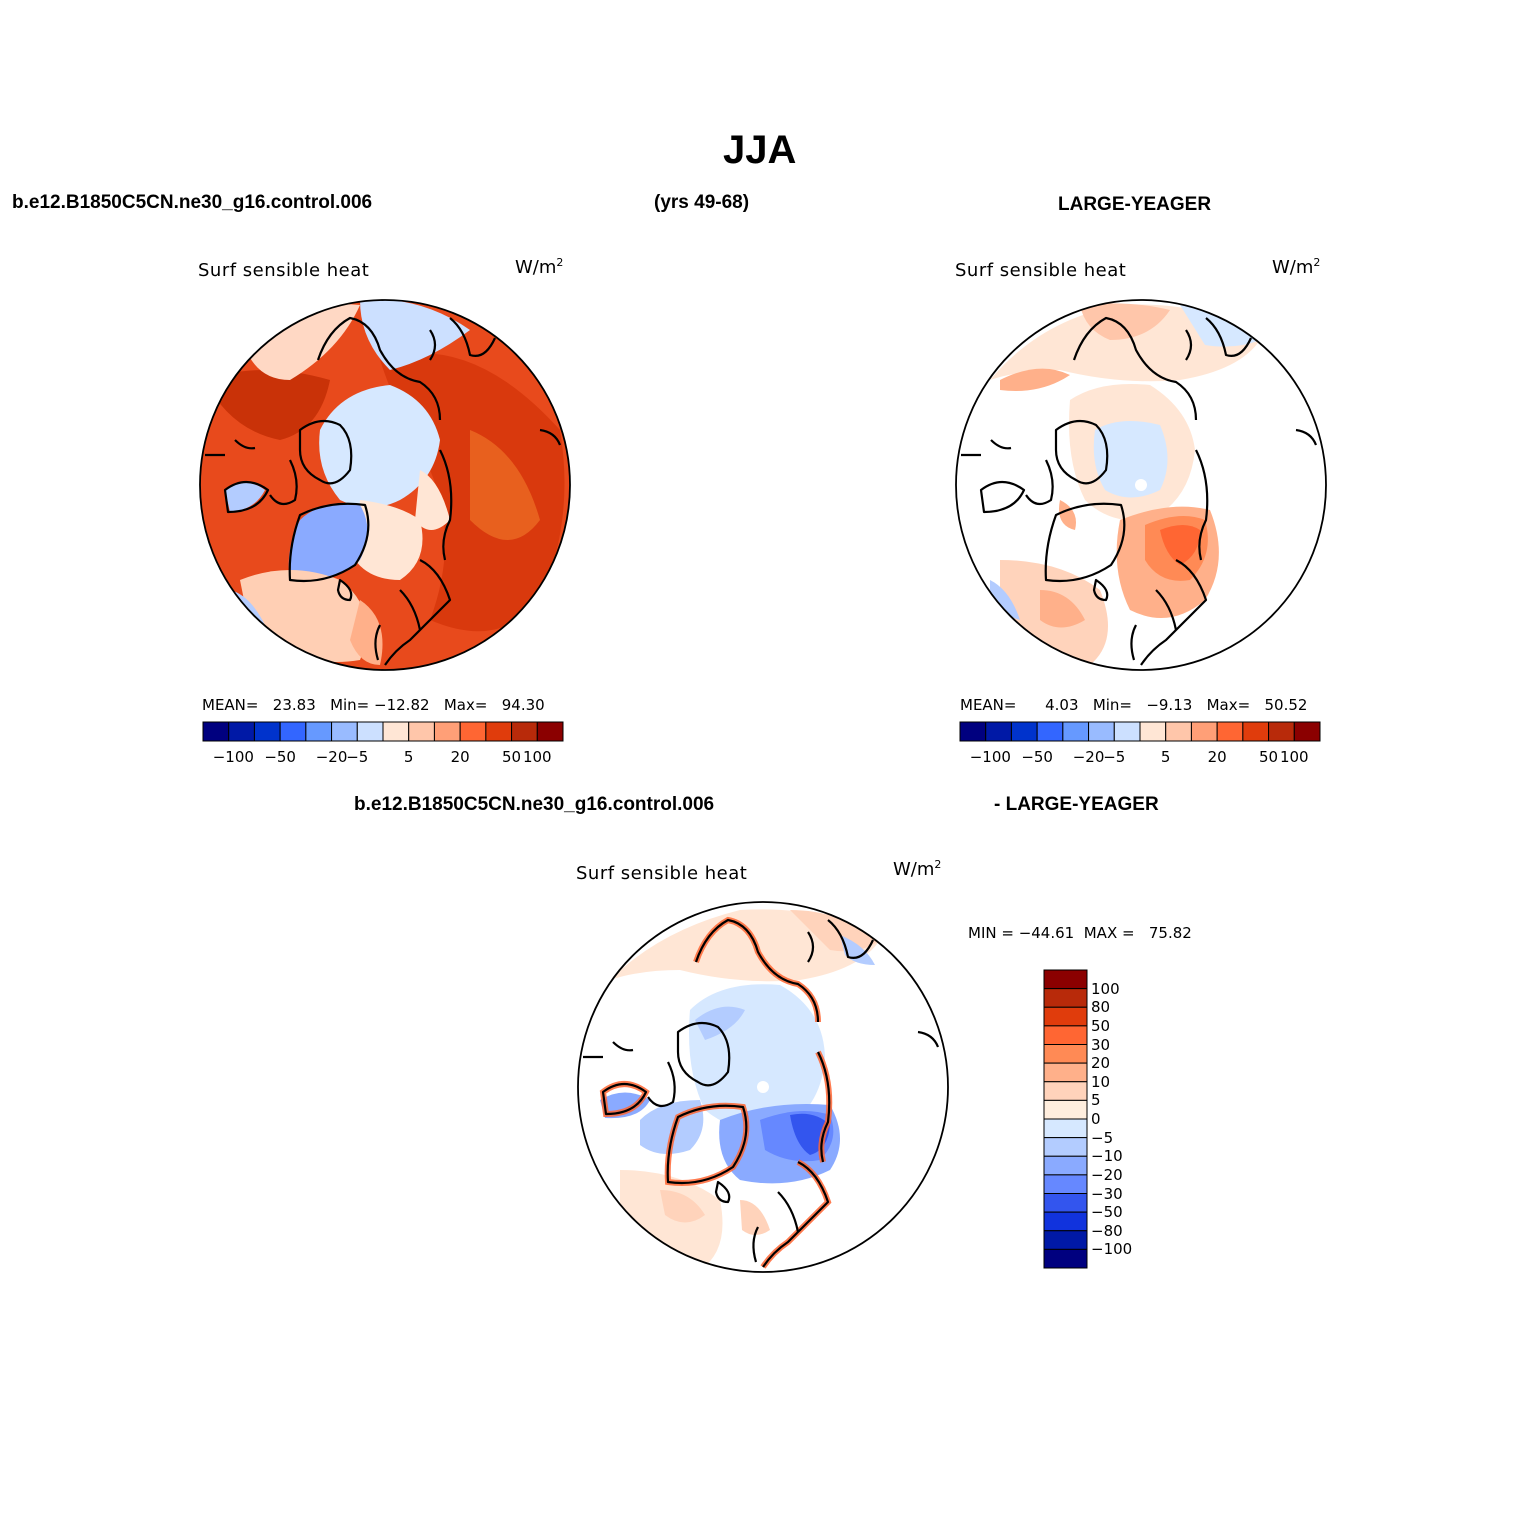  I want to click on panel3-units: W/m2, so click(917, 869).